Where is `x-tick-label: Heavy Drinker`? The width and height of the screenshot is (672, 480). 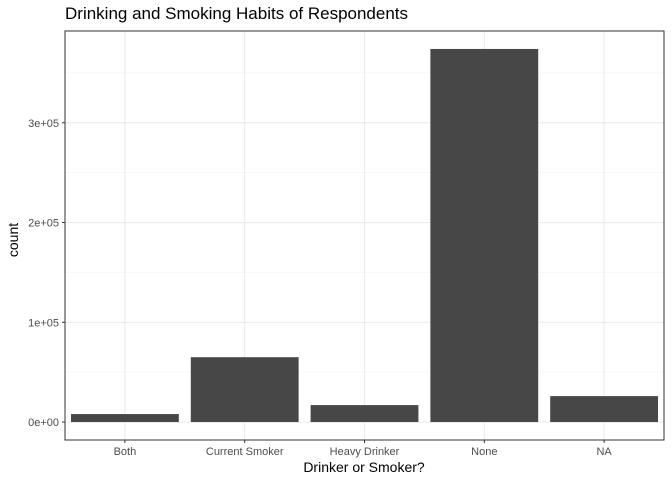
x-tick-label: Heavy Drinker is located at coordinates (365, 452).